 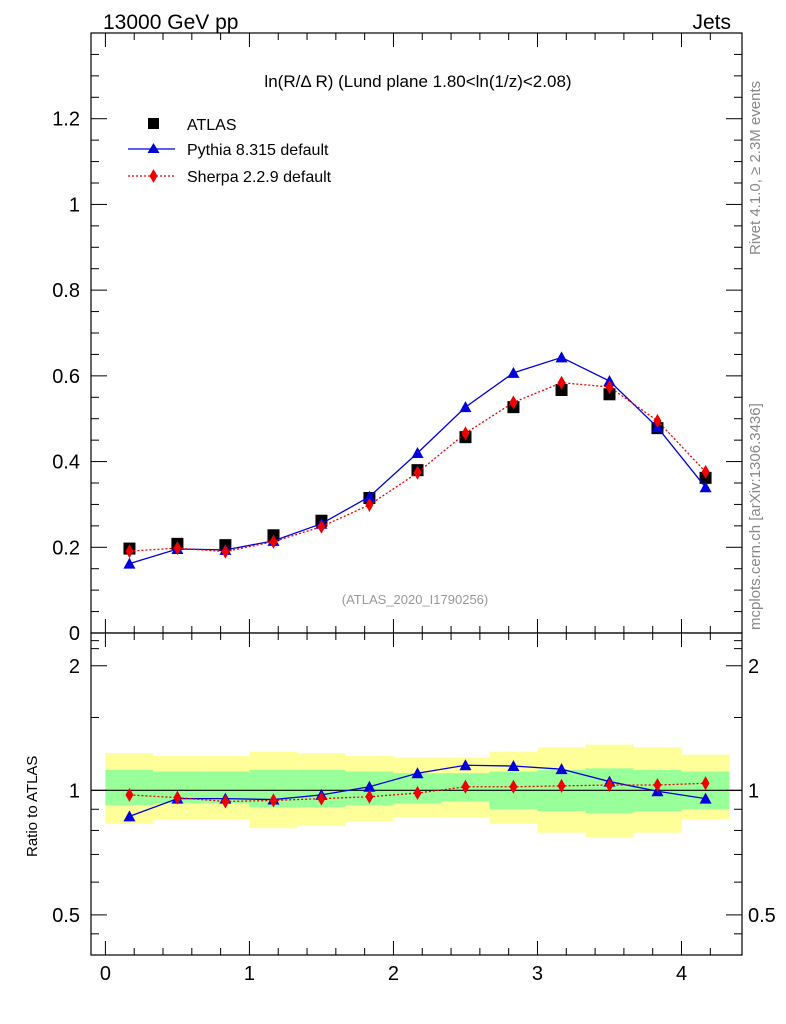 What do you see at coordinates (74, 667) in the screenshot?
I see `ratio-y-tick-label-left: 2` at bounding box center [74, 667].